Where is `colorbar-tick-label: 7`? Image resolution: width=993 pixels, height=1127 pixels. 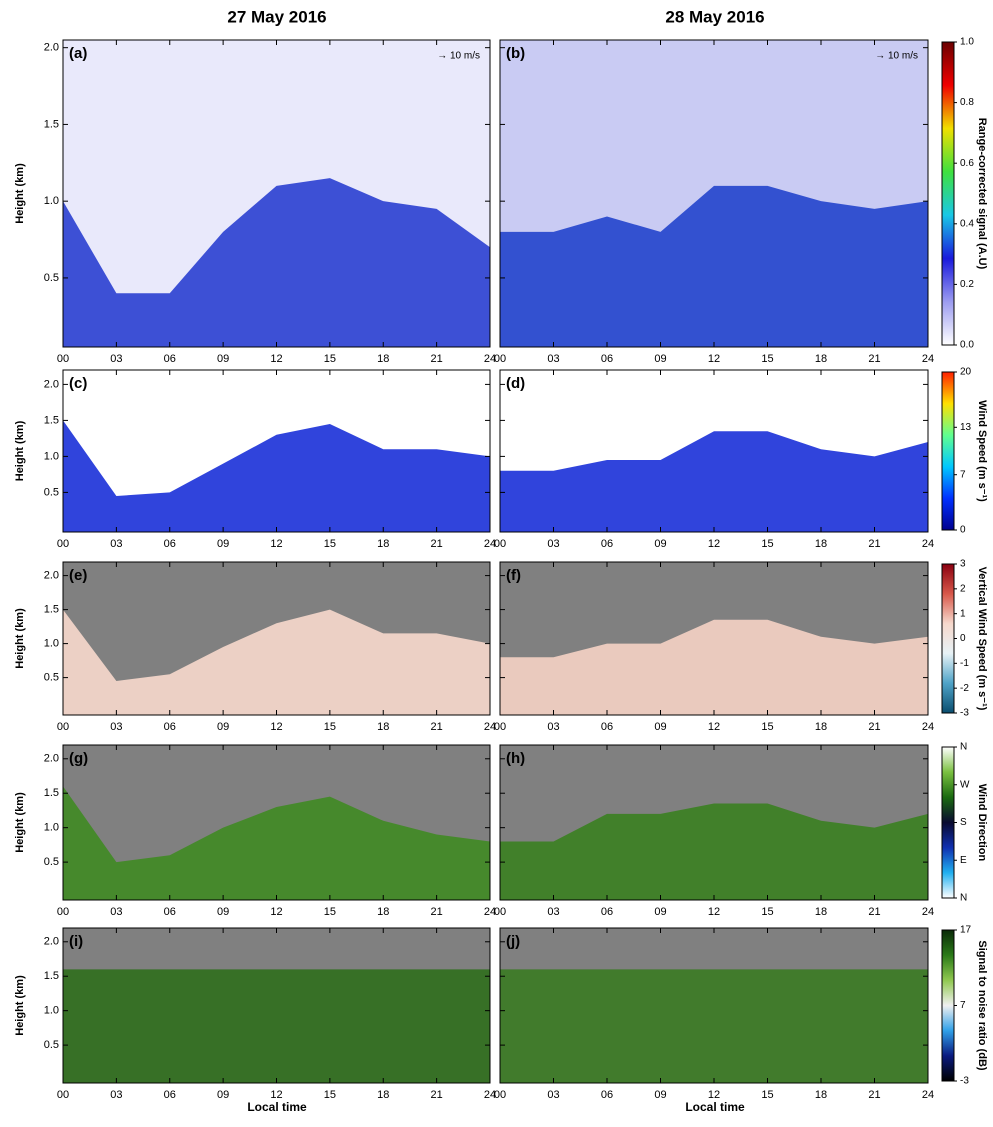
colorbar-tick-label: 7 is located at coordinates (963, 474).